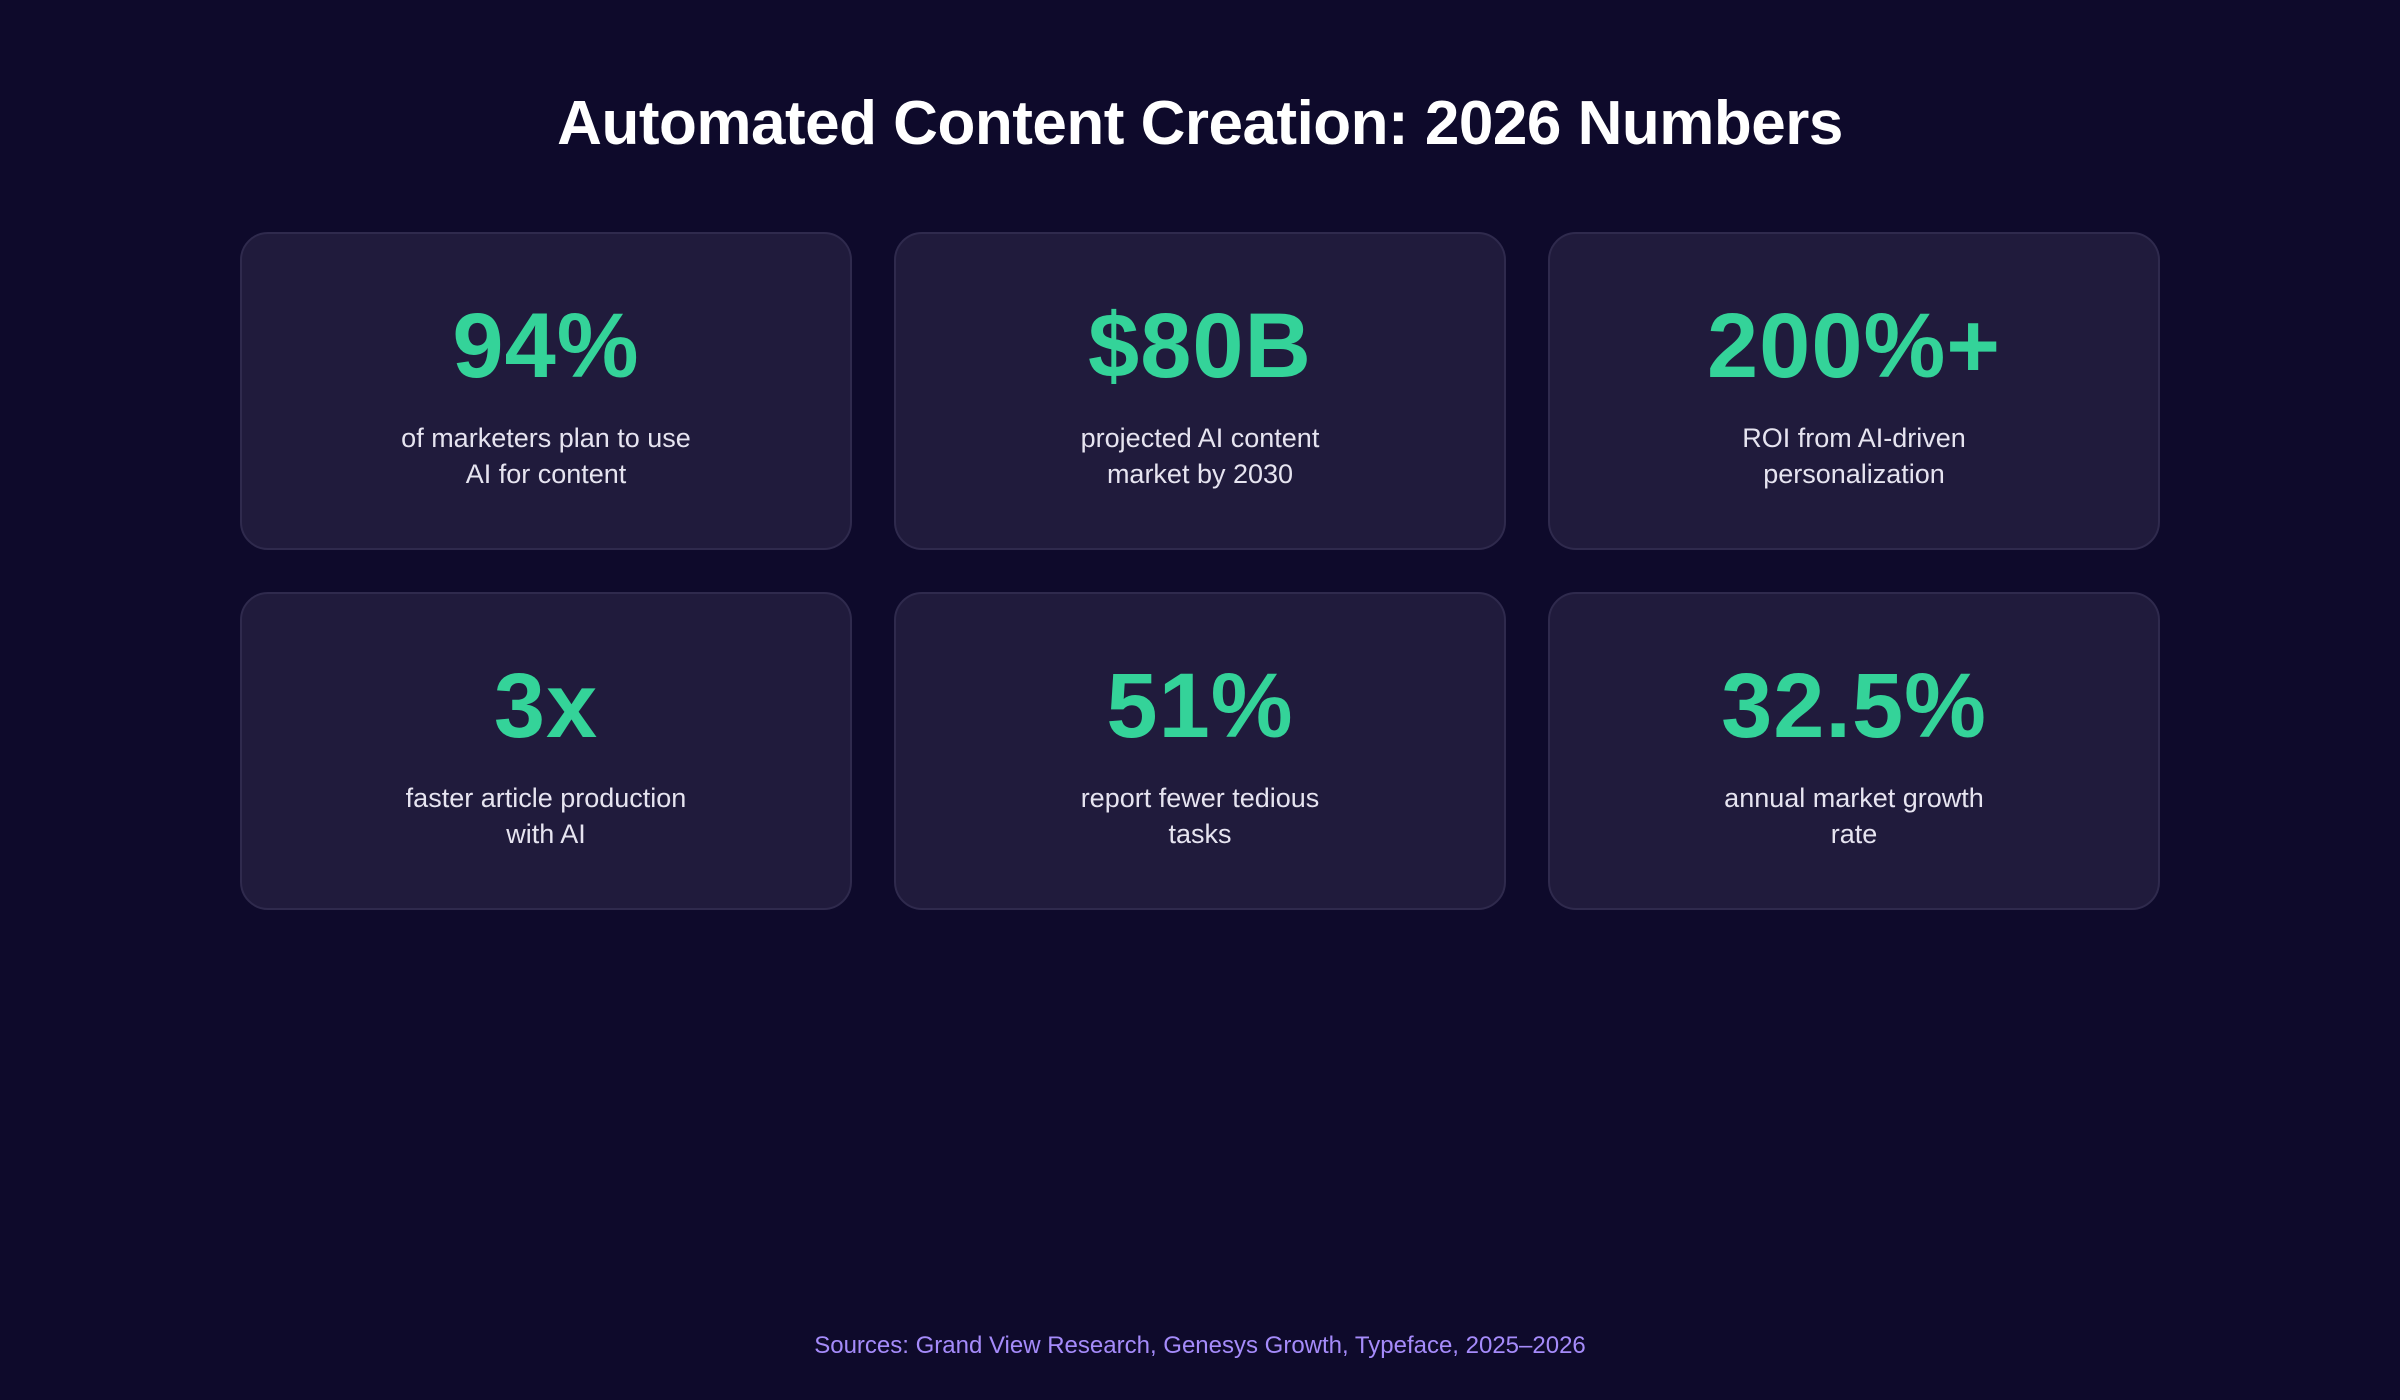  I want to click on stat-description: faster article production with AI, so click(546, 816).